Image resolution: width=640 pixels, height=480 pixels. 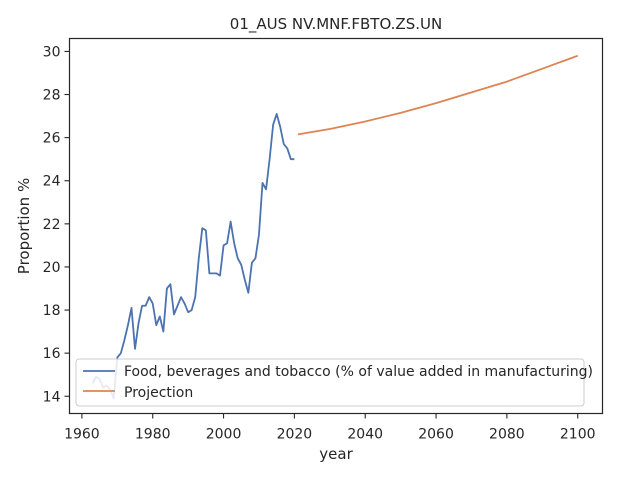 What do you see at coordinates (52, 225) in the screenshot?
I see `y-tick-label: 22` at bounding box center [52, 225].